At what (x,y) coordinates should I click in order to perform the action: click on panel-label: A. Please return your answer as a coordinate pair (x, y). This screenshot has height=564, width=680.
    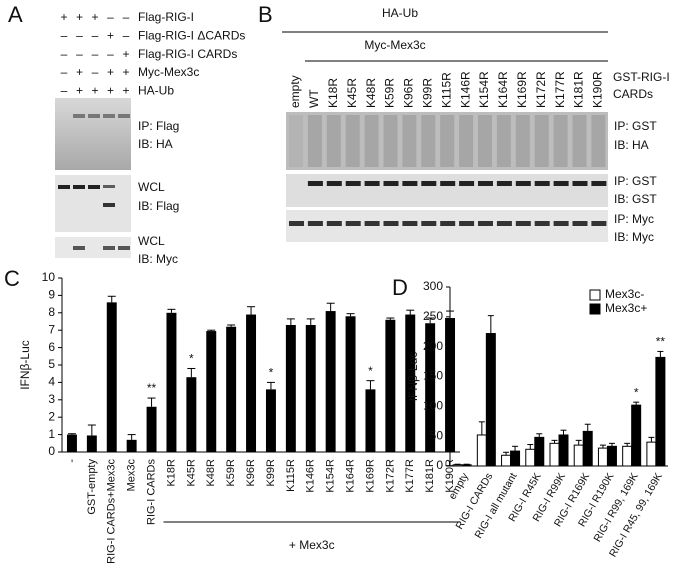
    Looking at the image, I should click on (15, 14).